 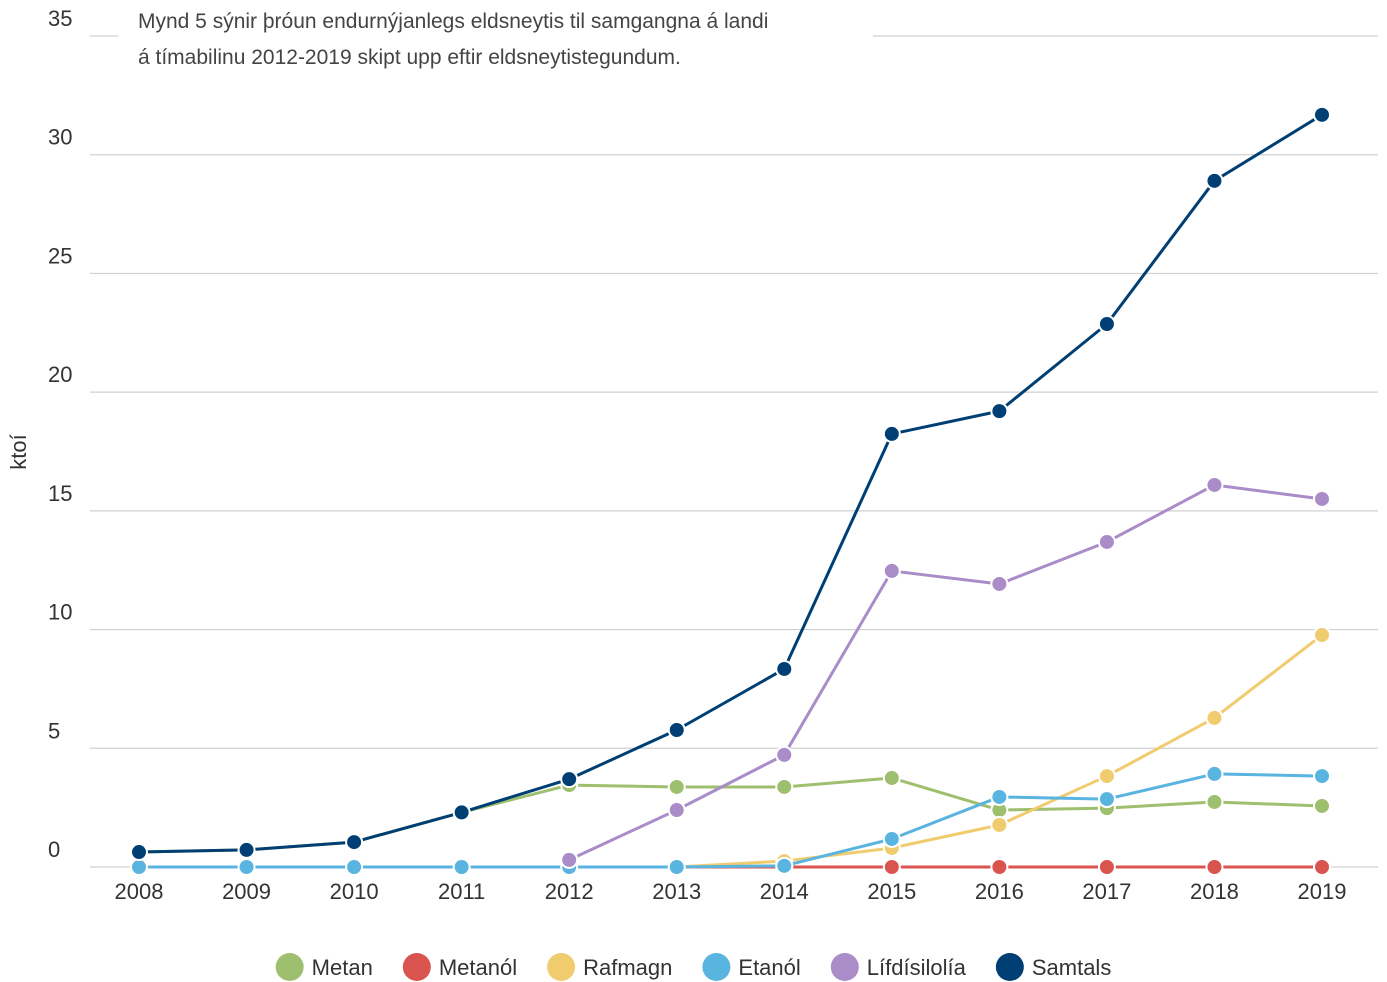 I want to click on legend-label: Lífdísilolía, so click(x=917, y=967).